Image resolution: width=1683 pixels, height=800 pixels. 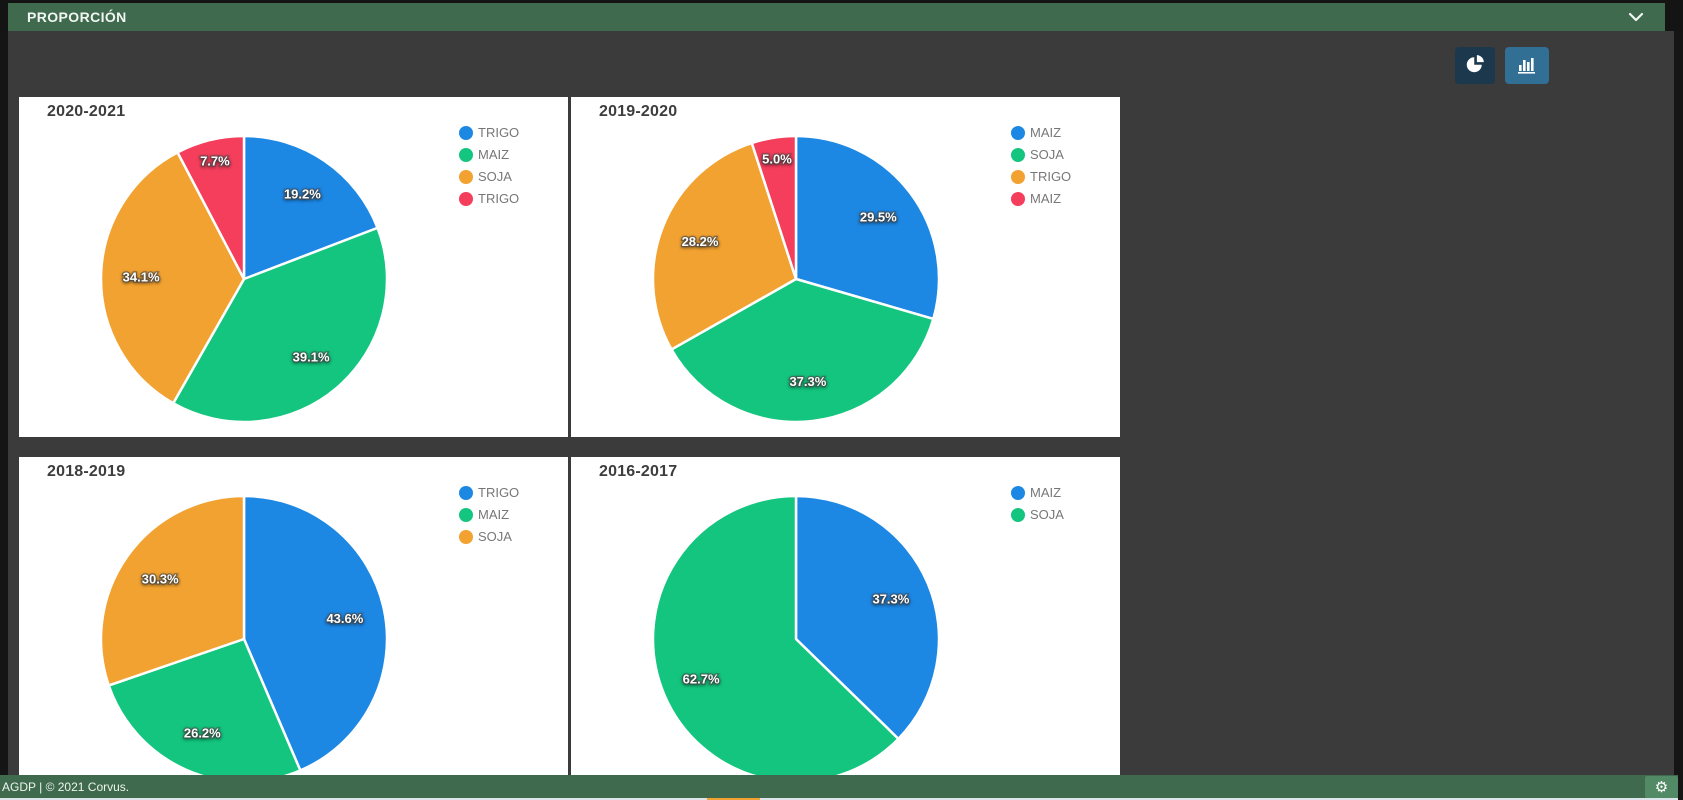 I want to click on pie-chart-svg: 19.2% 39.1% 34.1% 7.7%, so click(x=244, y=279).